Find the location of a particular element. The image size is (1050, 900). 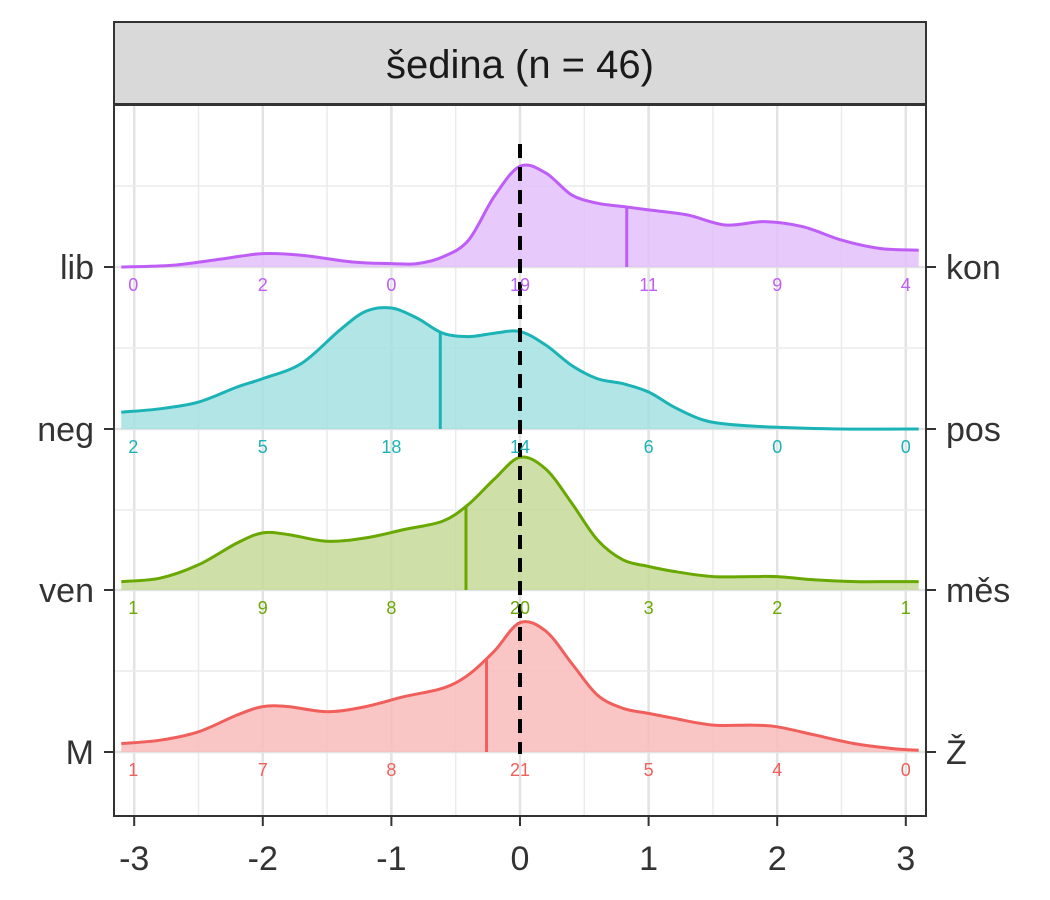

y-label-right: měs is located at coordinates (978, 591).